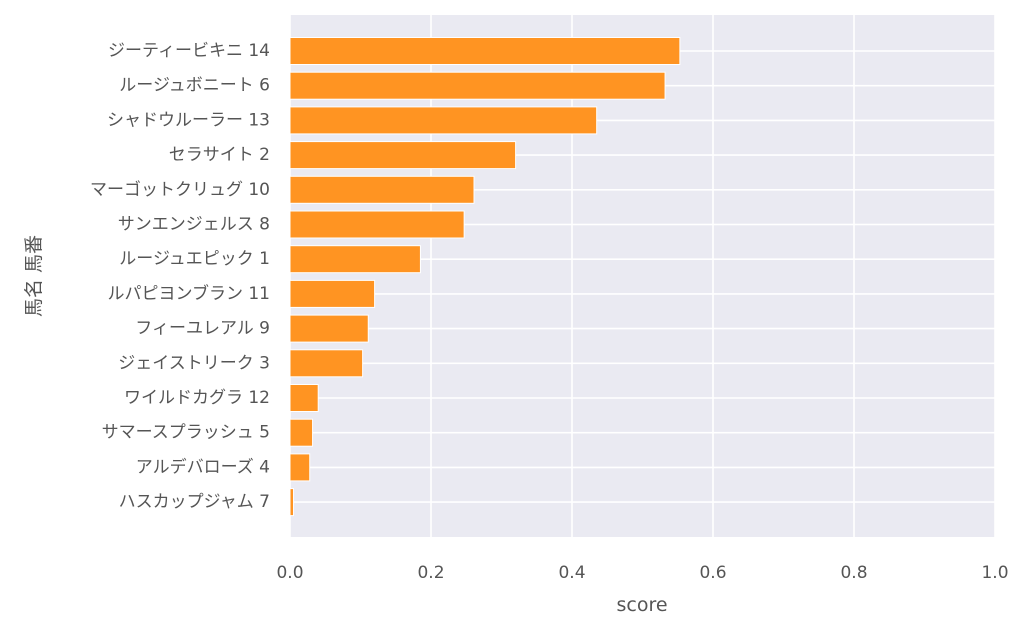 Image resolution: width=1024 pixels, height=631 pixels. What do you see at coordinates (186, 433) in the screenshot?
I see `y-tick-label: サマースプラッシュ 5` at bounding box center [186, 433].